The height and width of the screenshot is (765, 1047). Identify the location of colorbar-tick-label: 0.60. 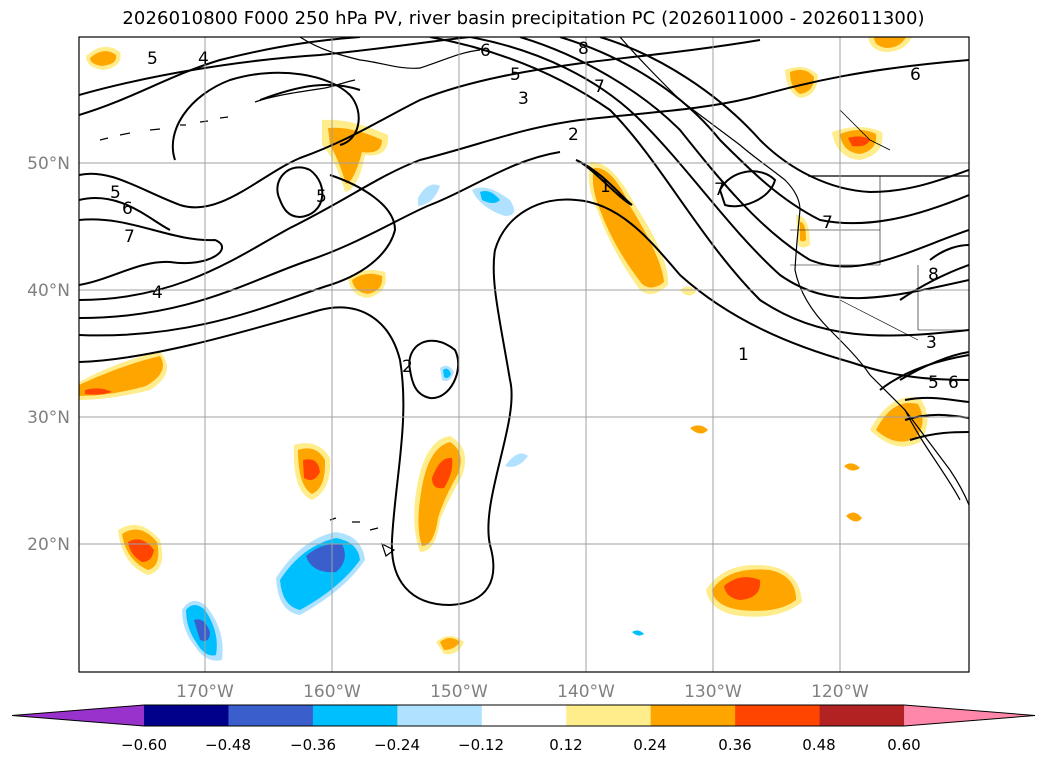
(903, 745).